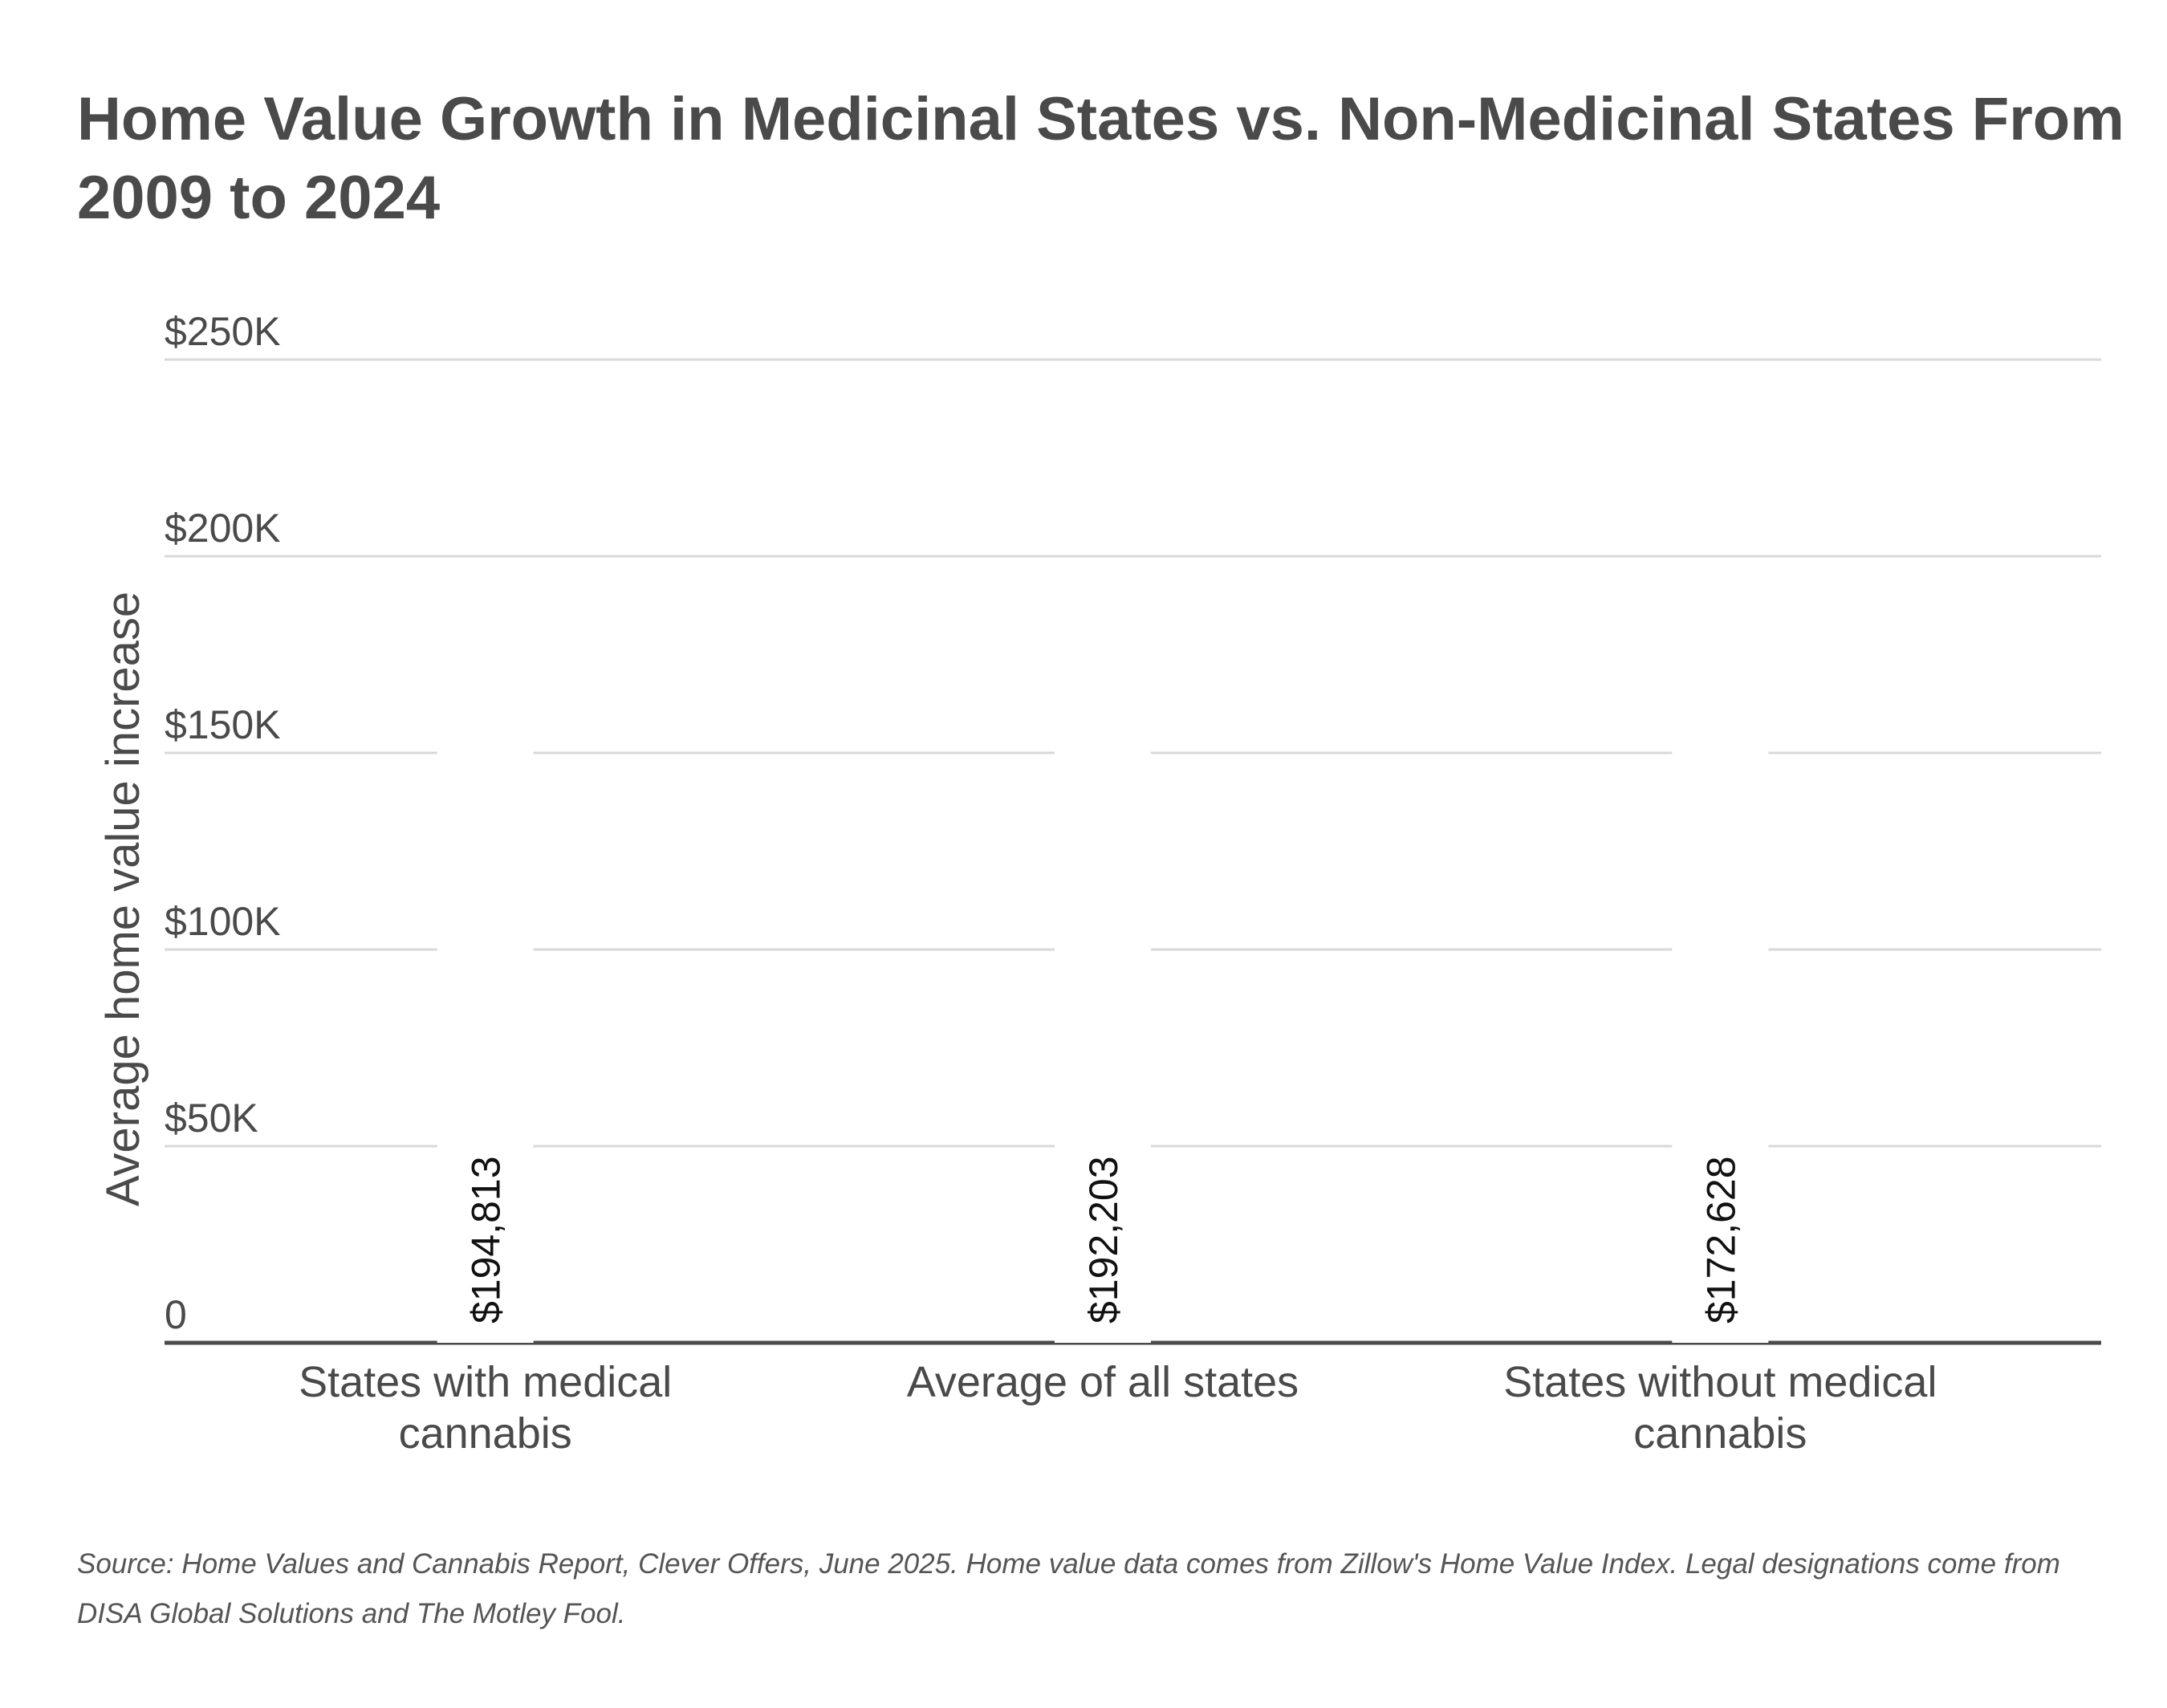 The height and width of the screenshot is (1708, 2167). What do you see at coordinates (486, 1408) in the screenshot?
I see `x-category-label: States with medical cannabis` at bounding box center [486, 1408].